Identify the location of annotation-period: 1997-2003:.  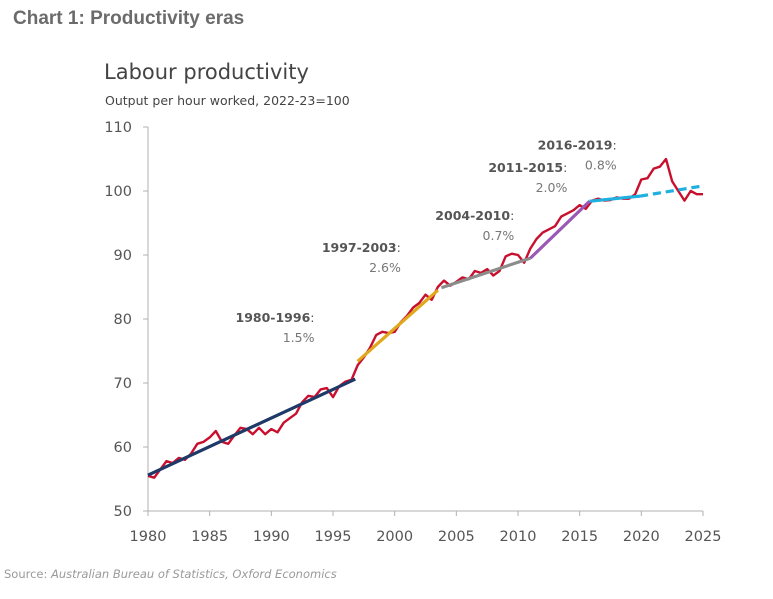
(361, 247).